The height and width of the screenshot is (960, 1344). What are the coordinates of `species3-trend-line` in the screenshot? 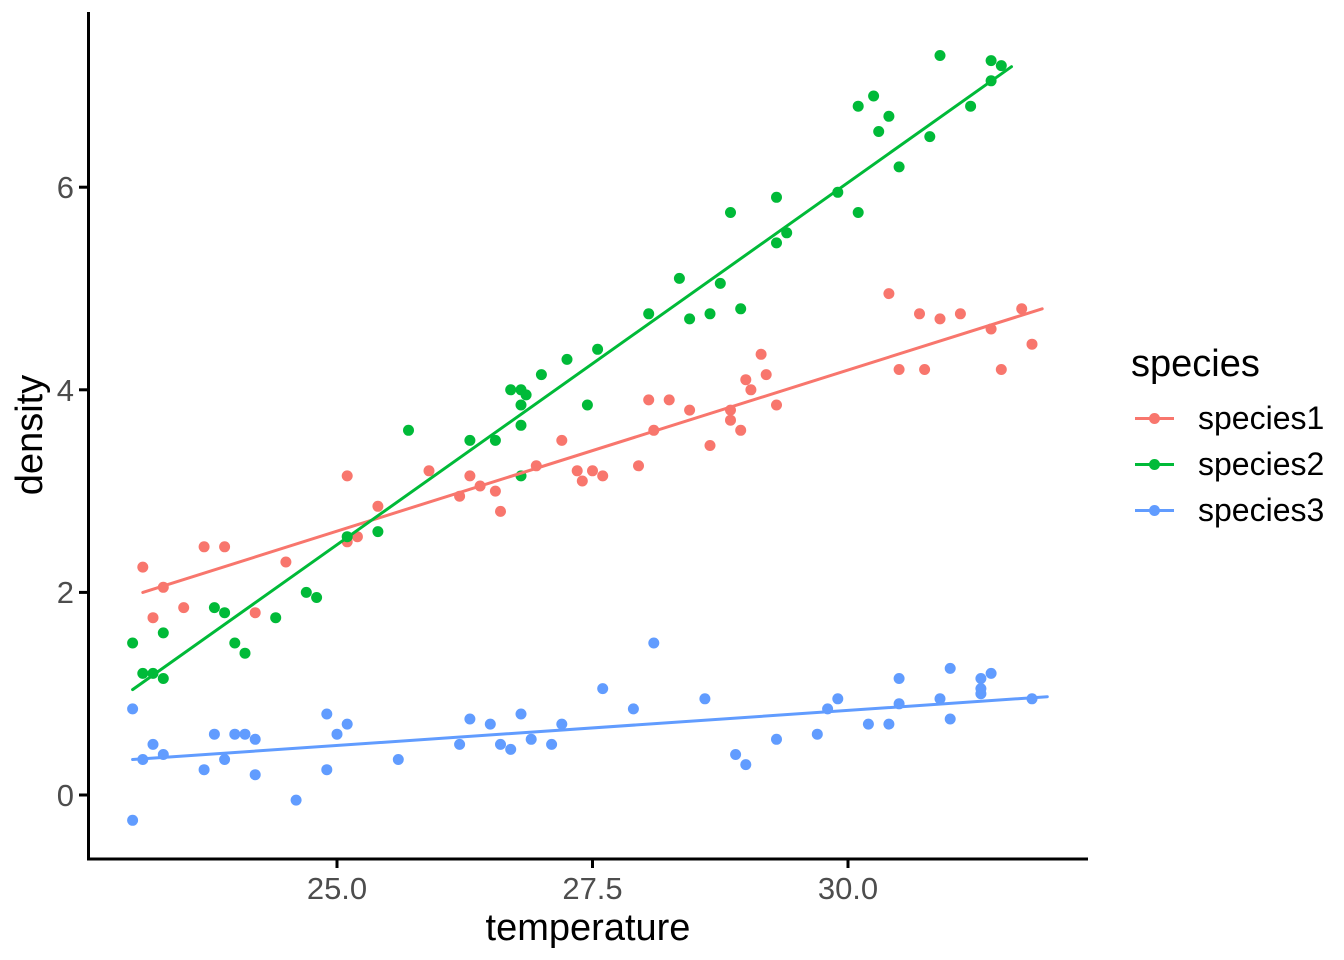 It's located at (590, 728).